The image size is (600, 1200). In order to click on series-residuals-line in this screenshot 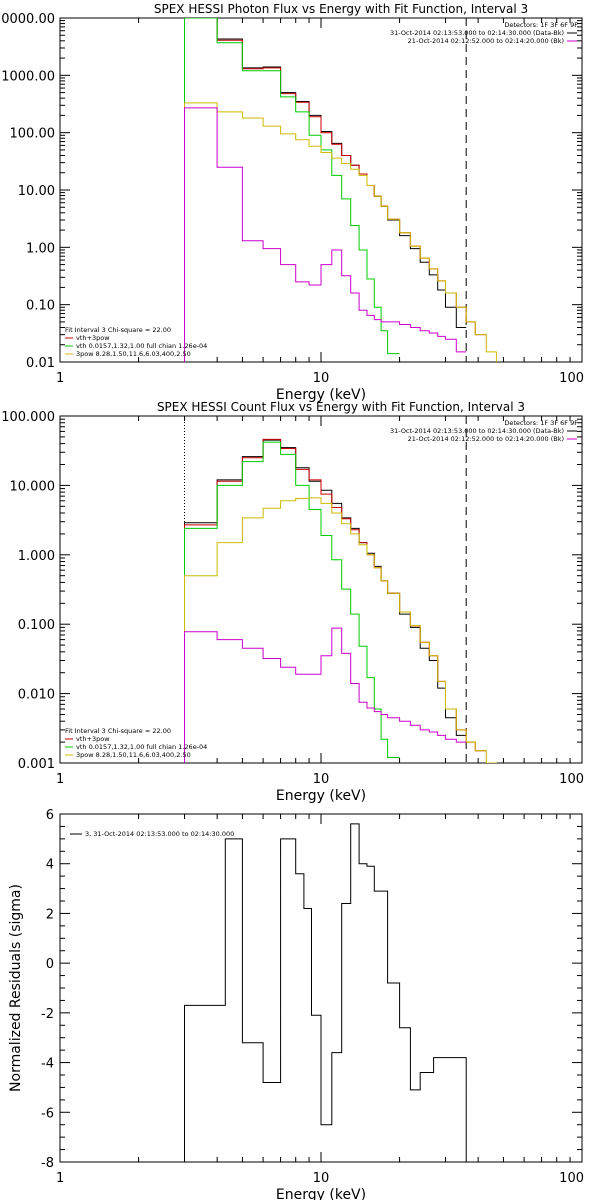, I will do `click(325, 992)`.